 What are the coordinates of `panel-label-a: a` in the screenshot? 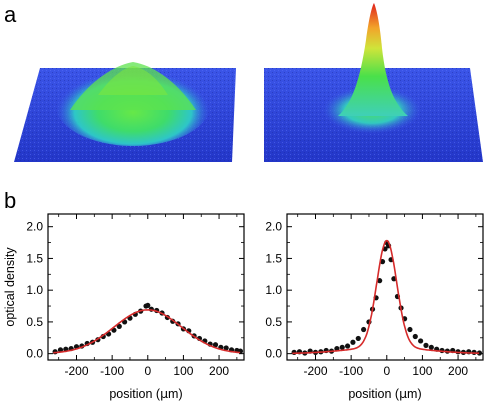 It's located at (10, 14).